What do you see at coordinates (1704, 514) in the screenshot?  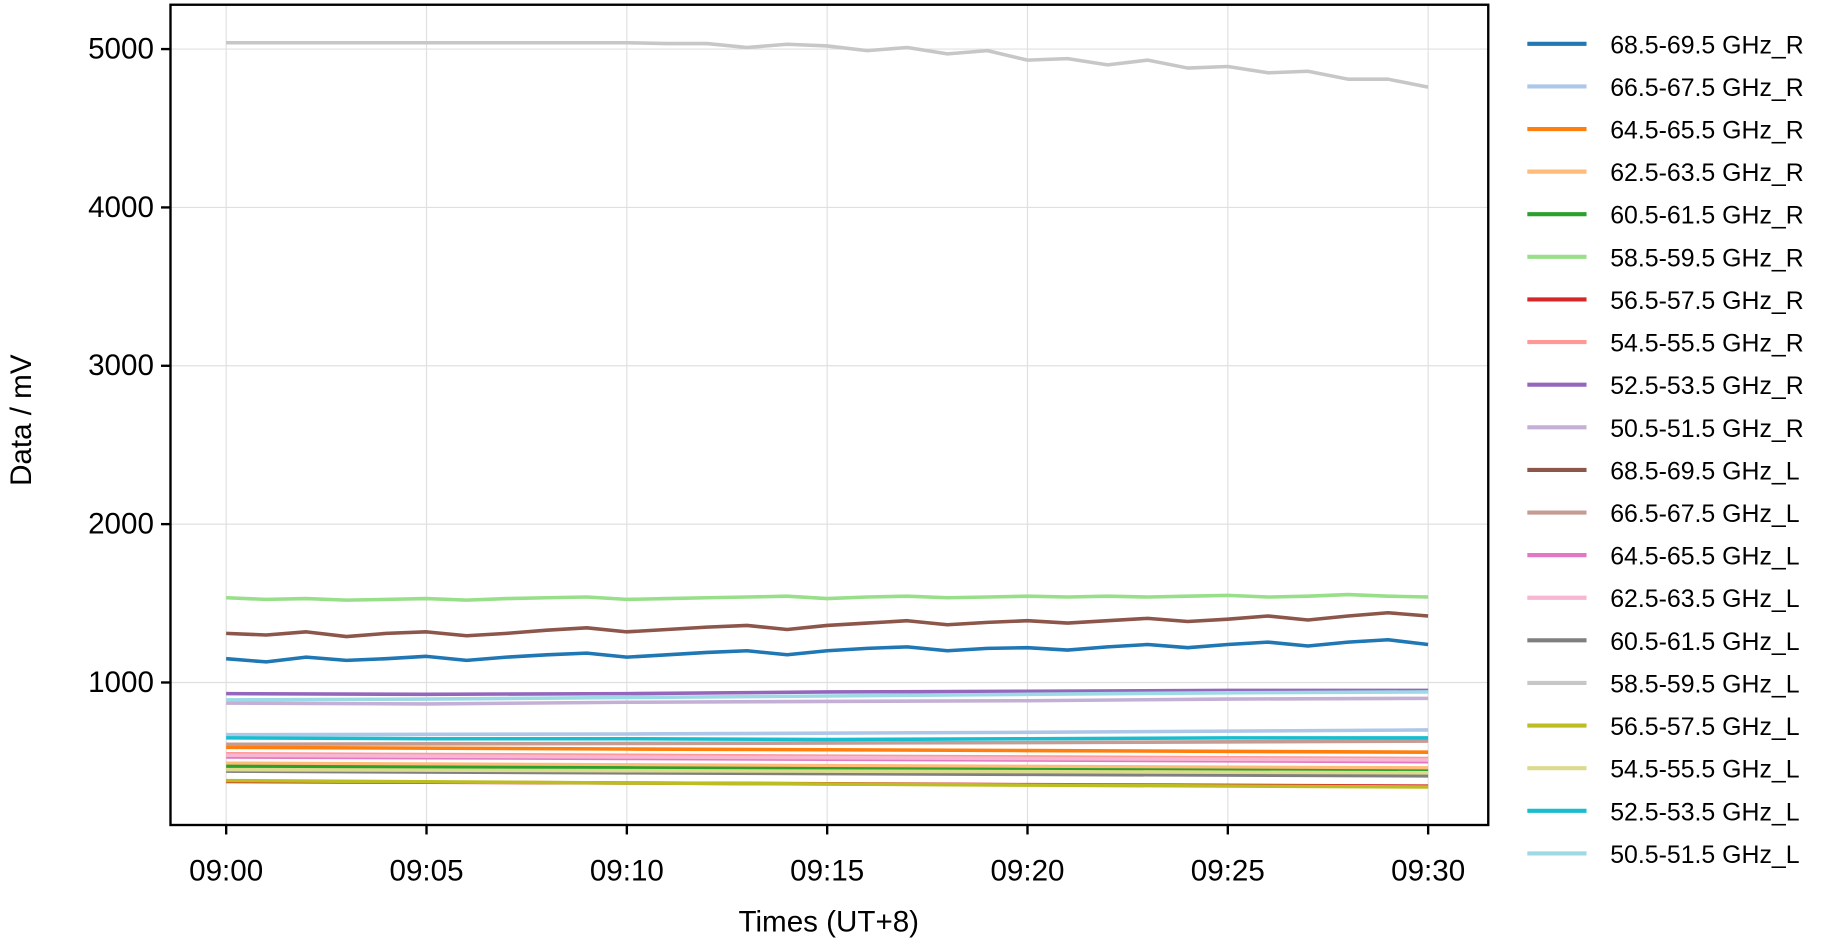 I see `legend-label: 66.5-67.5 GHz_L` at bounding box center [1704, 514].